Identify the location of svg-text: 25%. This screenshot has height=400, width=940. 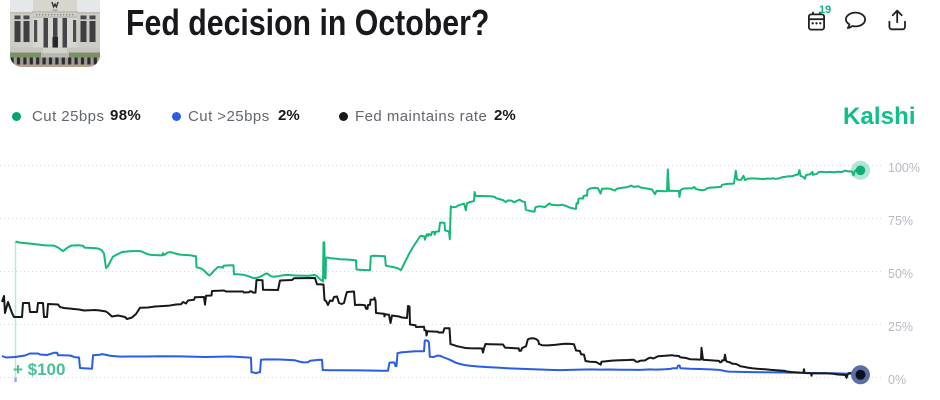
(900, 327).